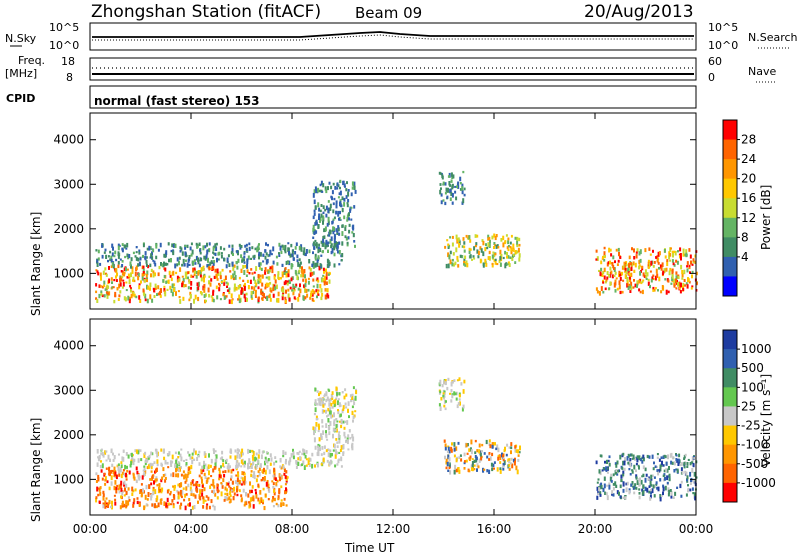 The image size is (800, 554). Describe the element at coordinates (730, 378) in the screenshot. I see `velocity-colorbar-swatch` at that location.